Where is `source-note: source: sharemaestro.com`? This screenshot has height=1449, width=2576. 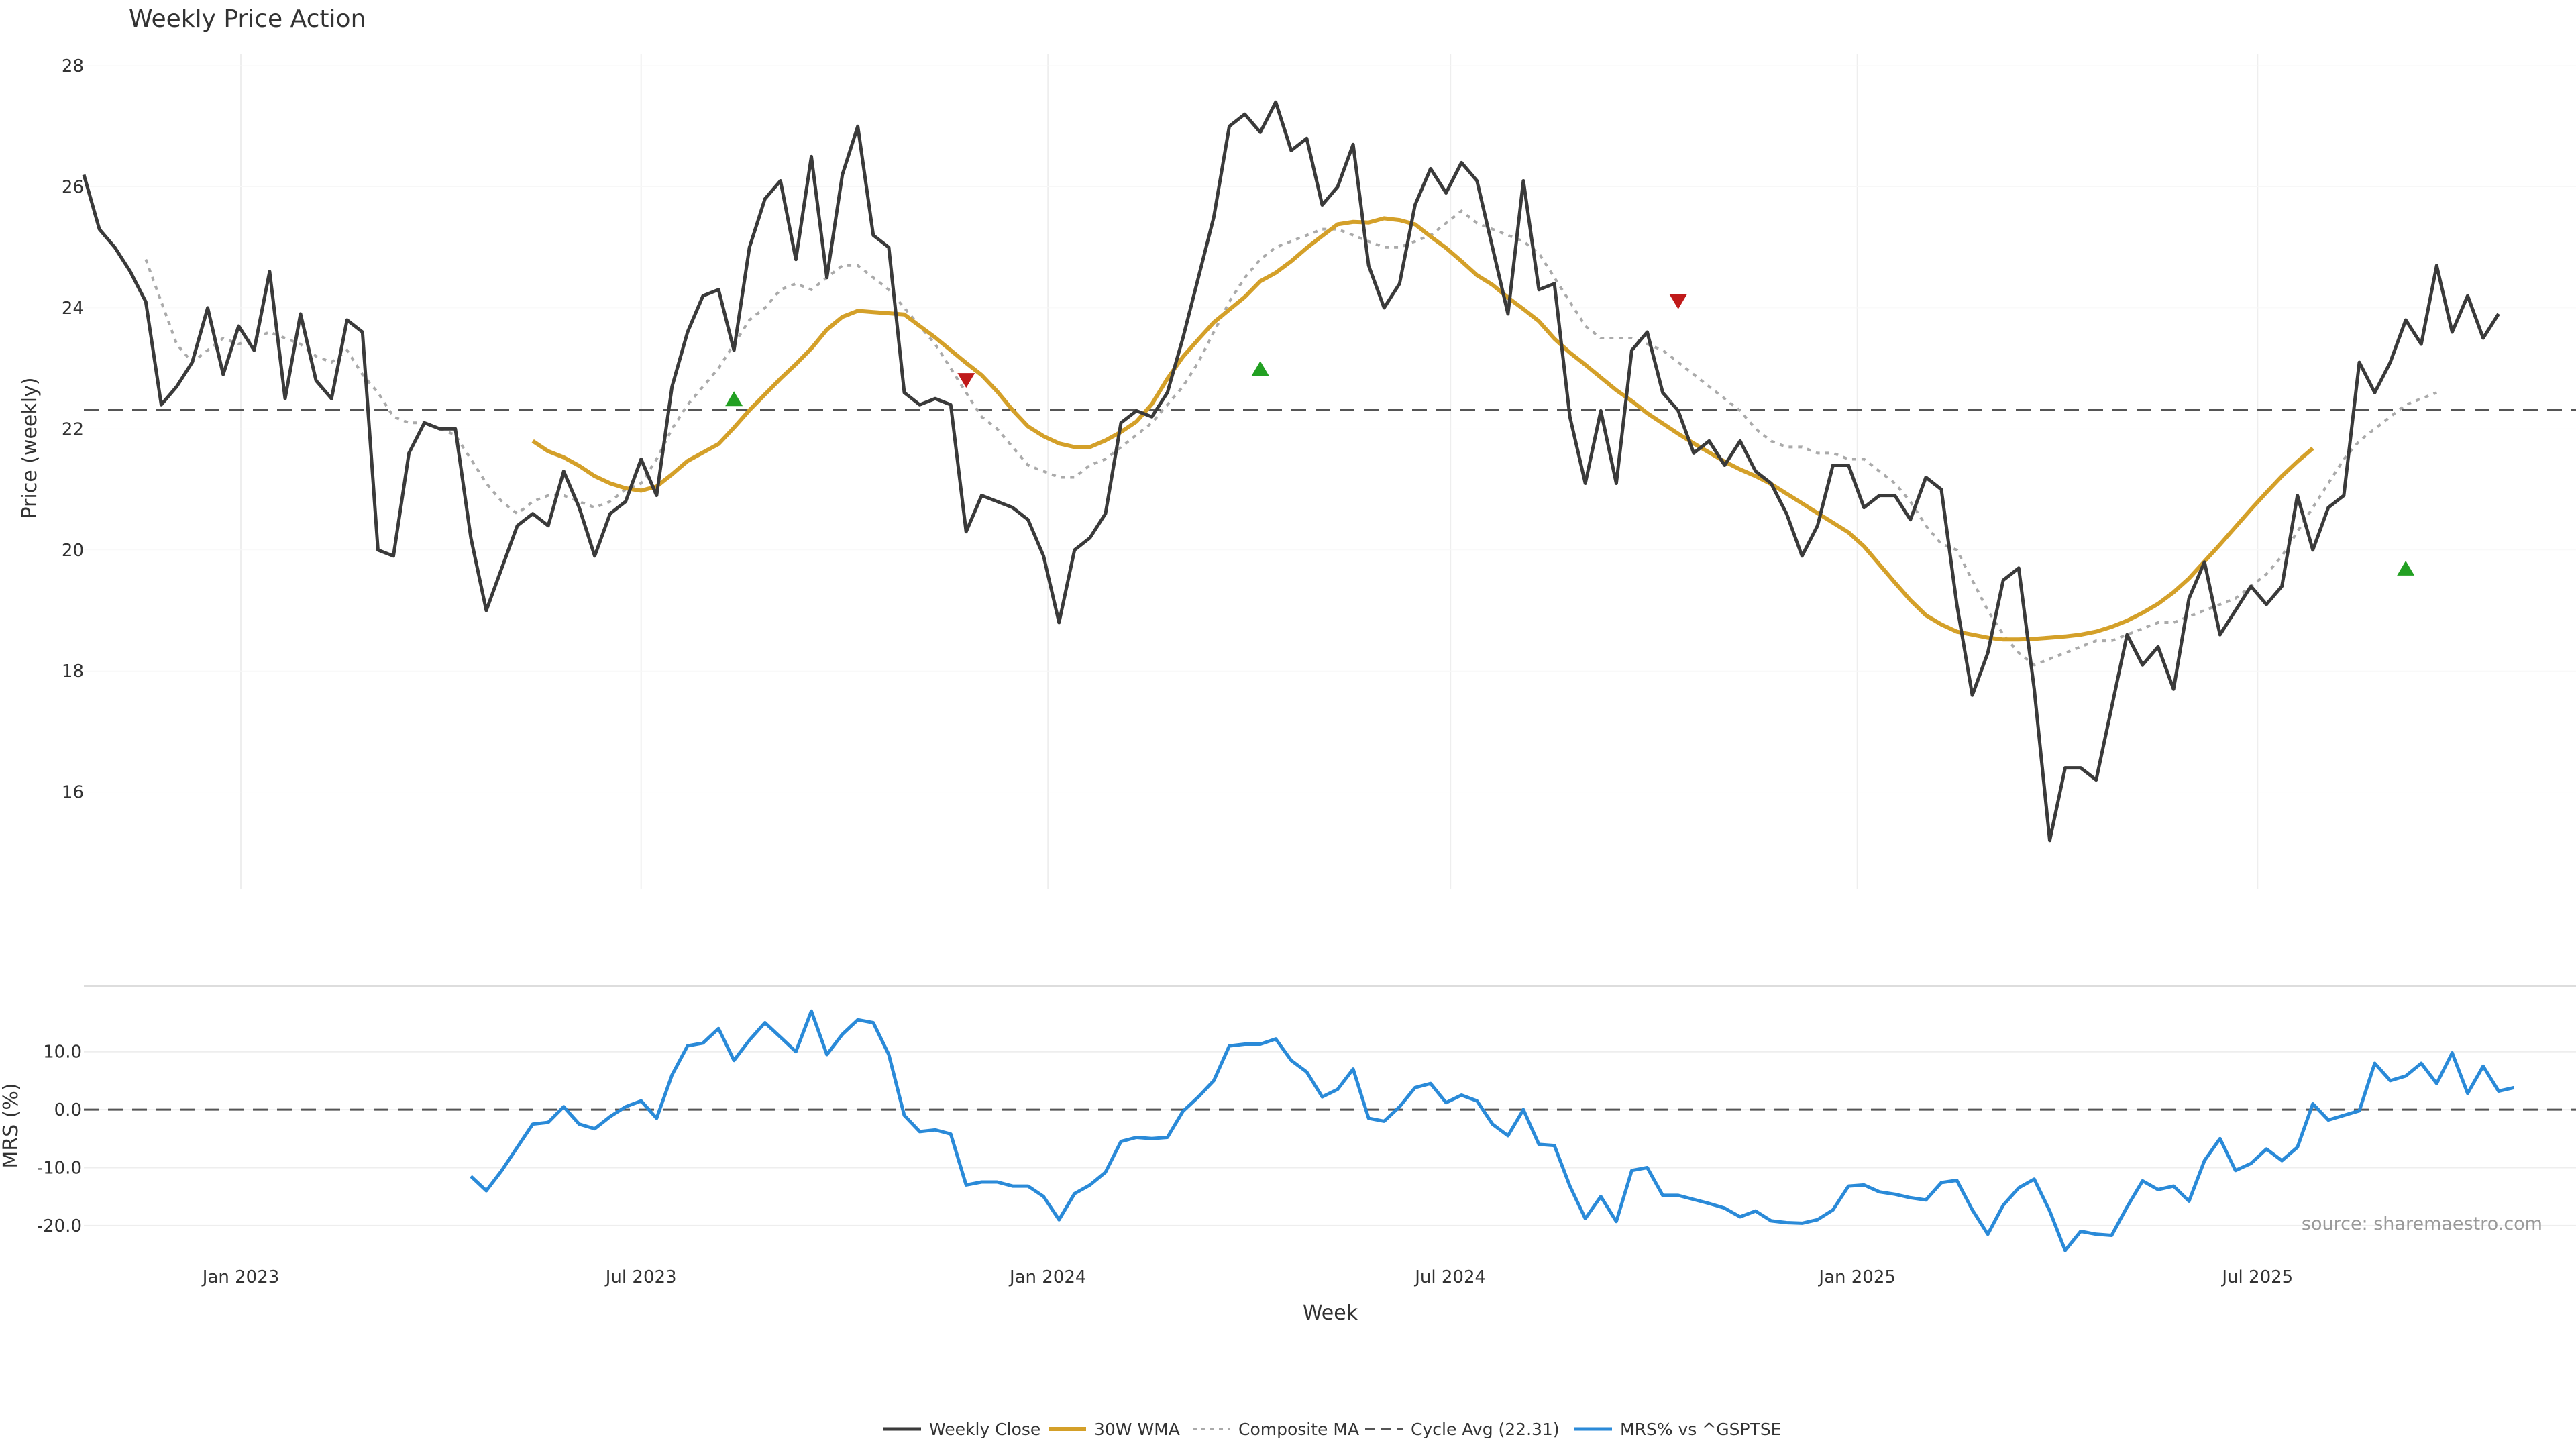
source-note: source: sharemaestro.com is located at coordinates (2422, 1224).